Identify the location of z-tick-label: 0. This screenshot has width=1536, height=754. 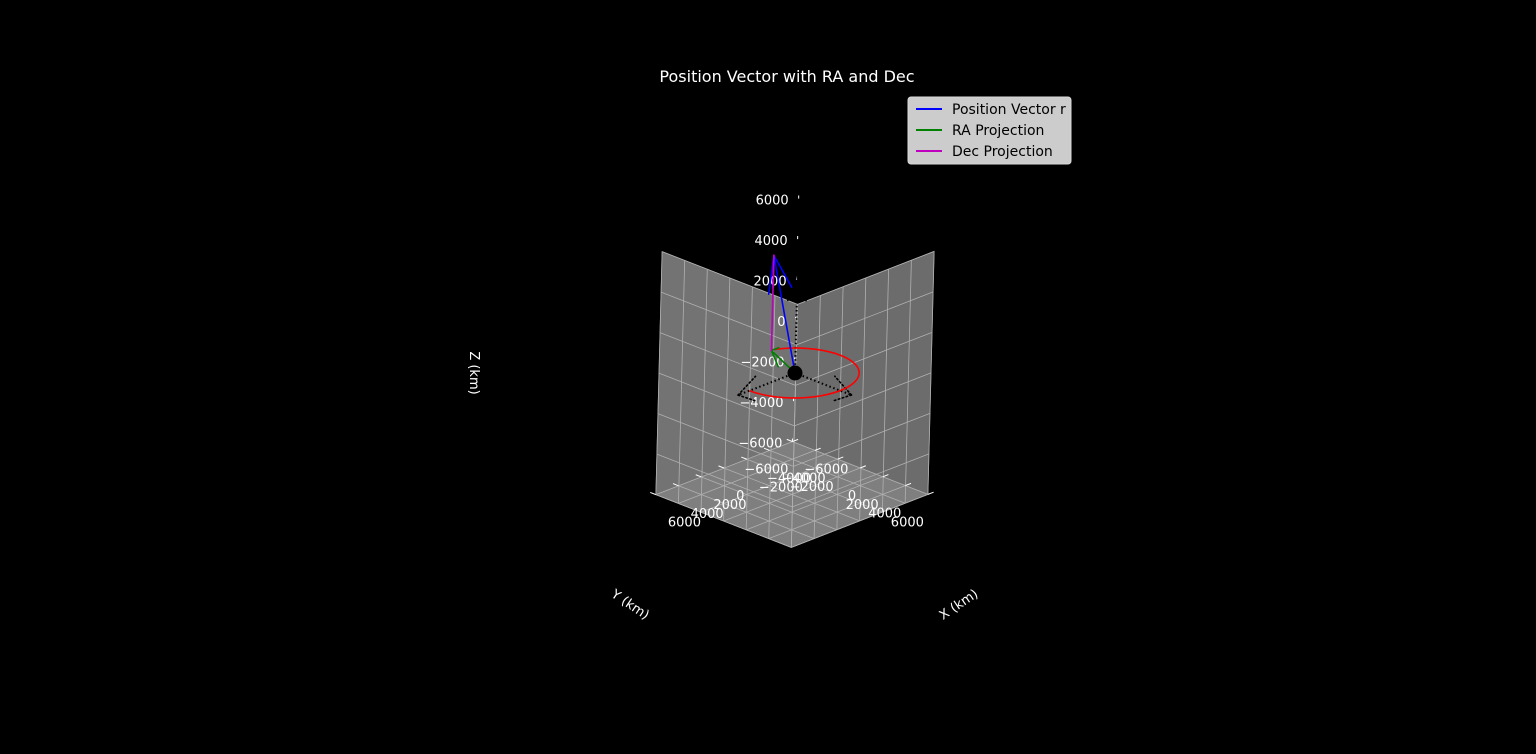
(781, 322).